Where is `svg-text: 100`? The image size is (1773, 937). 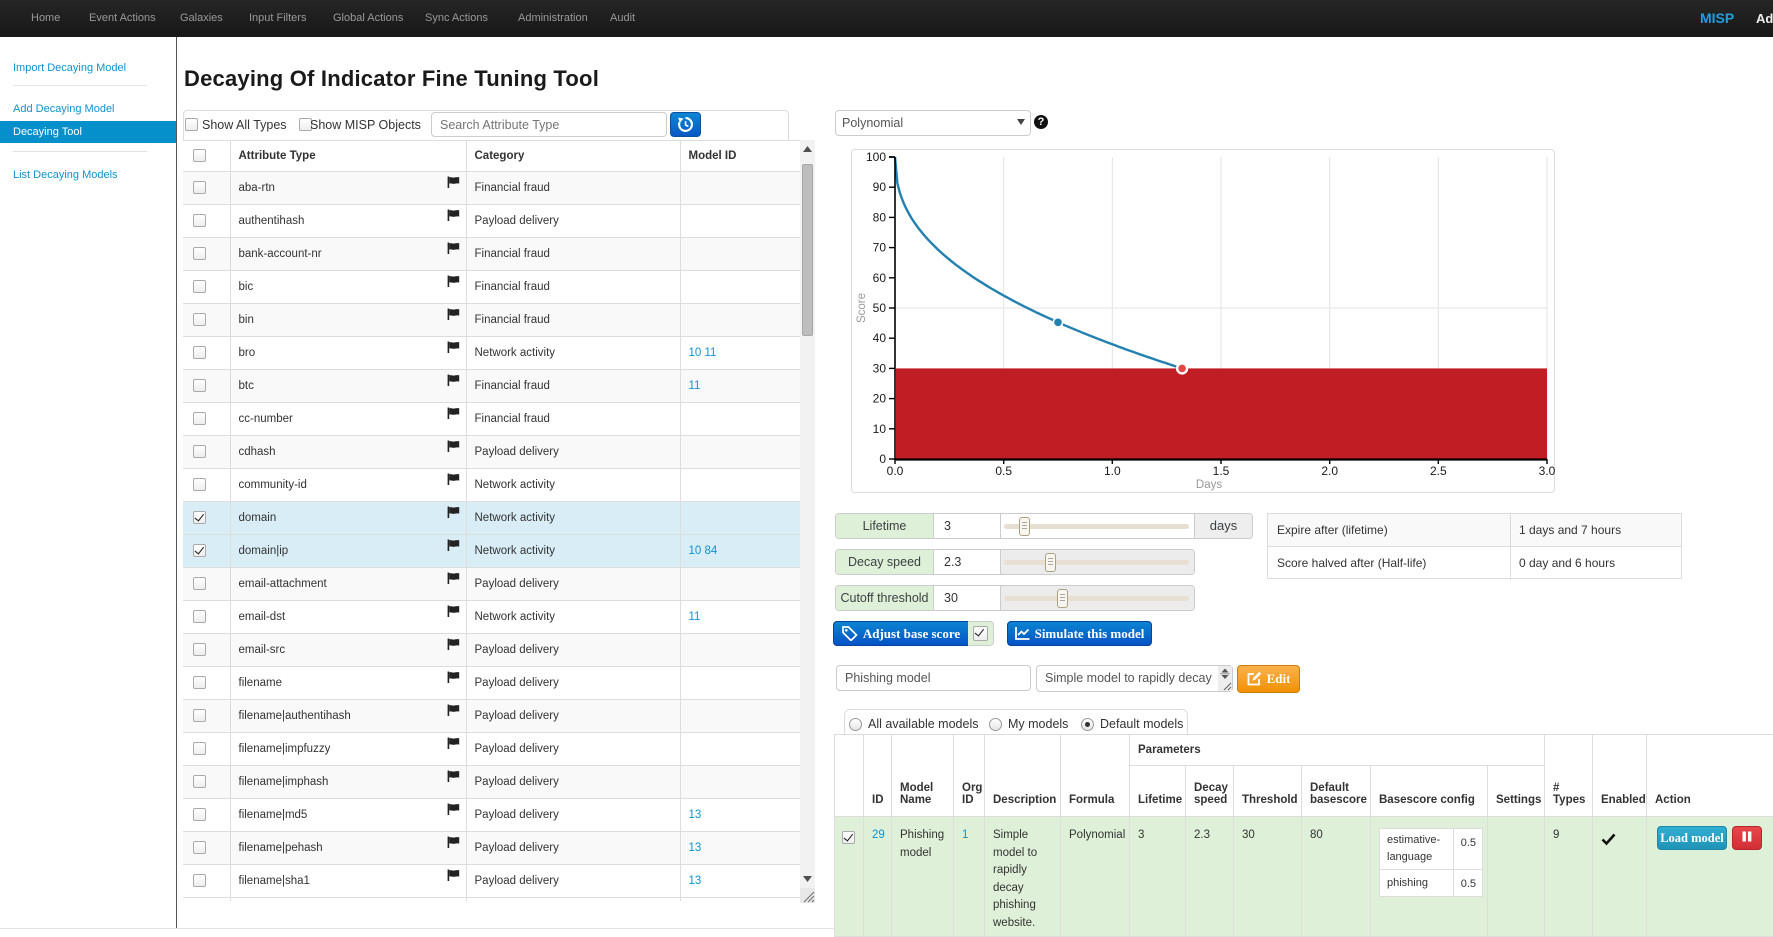
svg-text: 100 is located at coordinates (876, 157).